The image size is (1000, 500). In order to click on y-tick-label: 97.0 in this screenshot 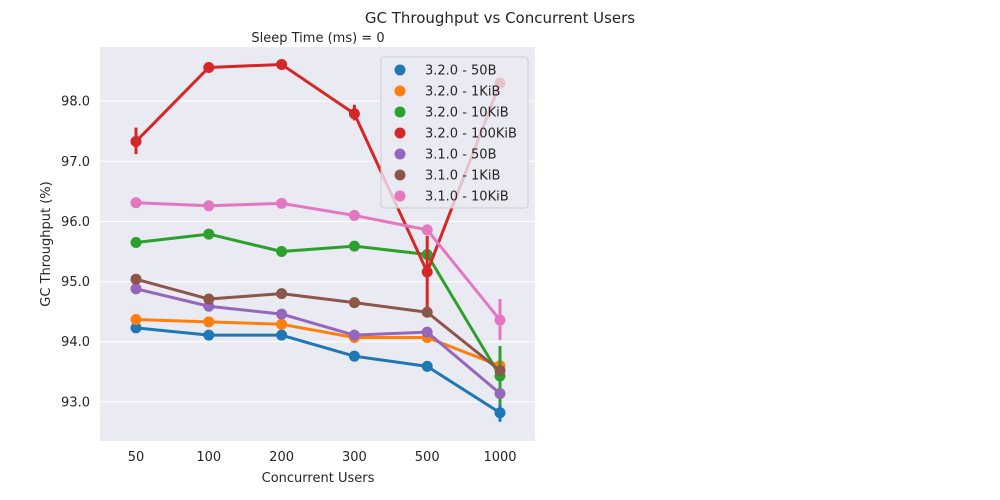, I will do `click(75, 162)`.